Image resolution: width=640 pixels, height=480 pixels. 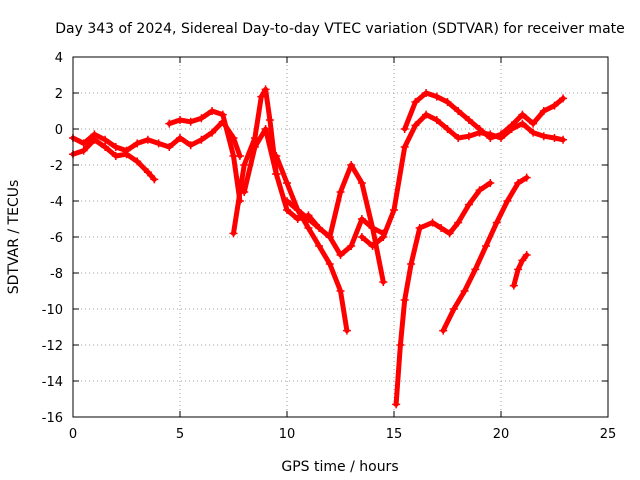 I want to click on x-tick-label: 25, so click(x=608, y=434).